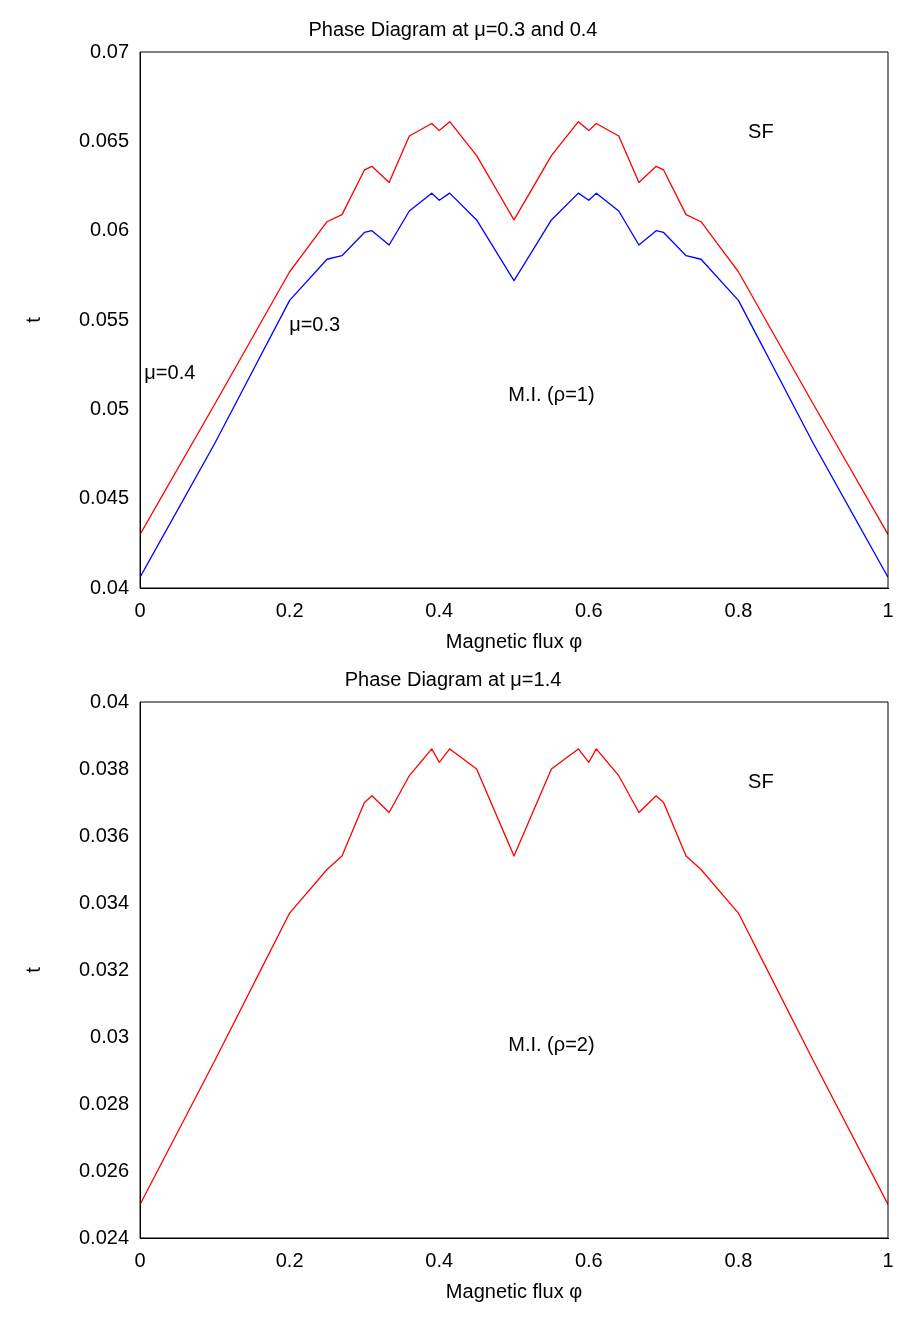 Image resolution: width=915 pixels, height=1321 pixels. Describe the element at coordinates (110, 1035) in the screenshot. I see `y-tick-label: 0.03` at that location.